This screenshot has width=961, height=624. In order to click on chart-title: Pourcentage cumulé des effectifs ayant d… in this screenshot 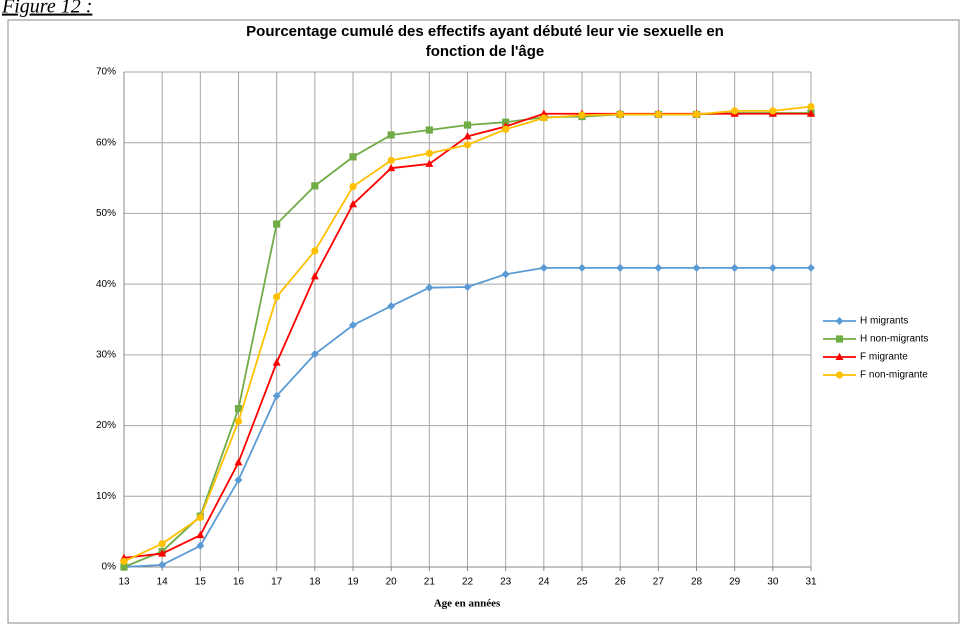, I will do `click(485, 31)`.